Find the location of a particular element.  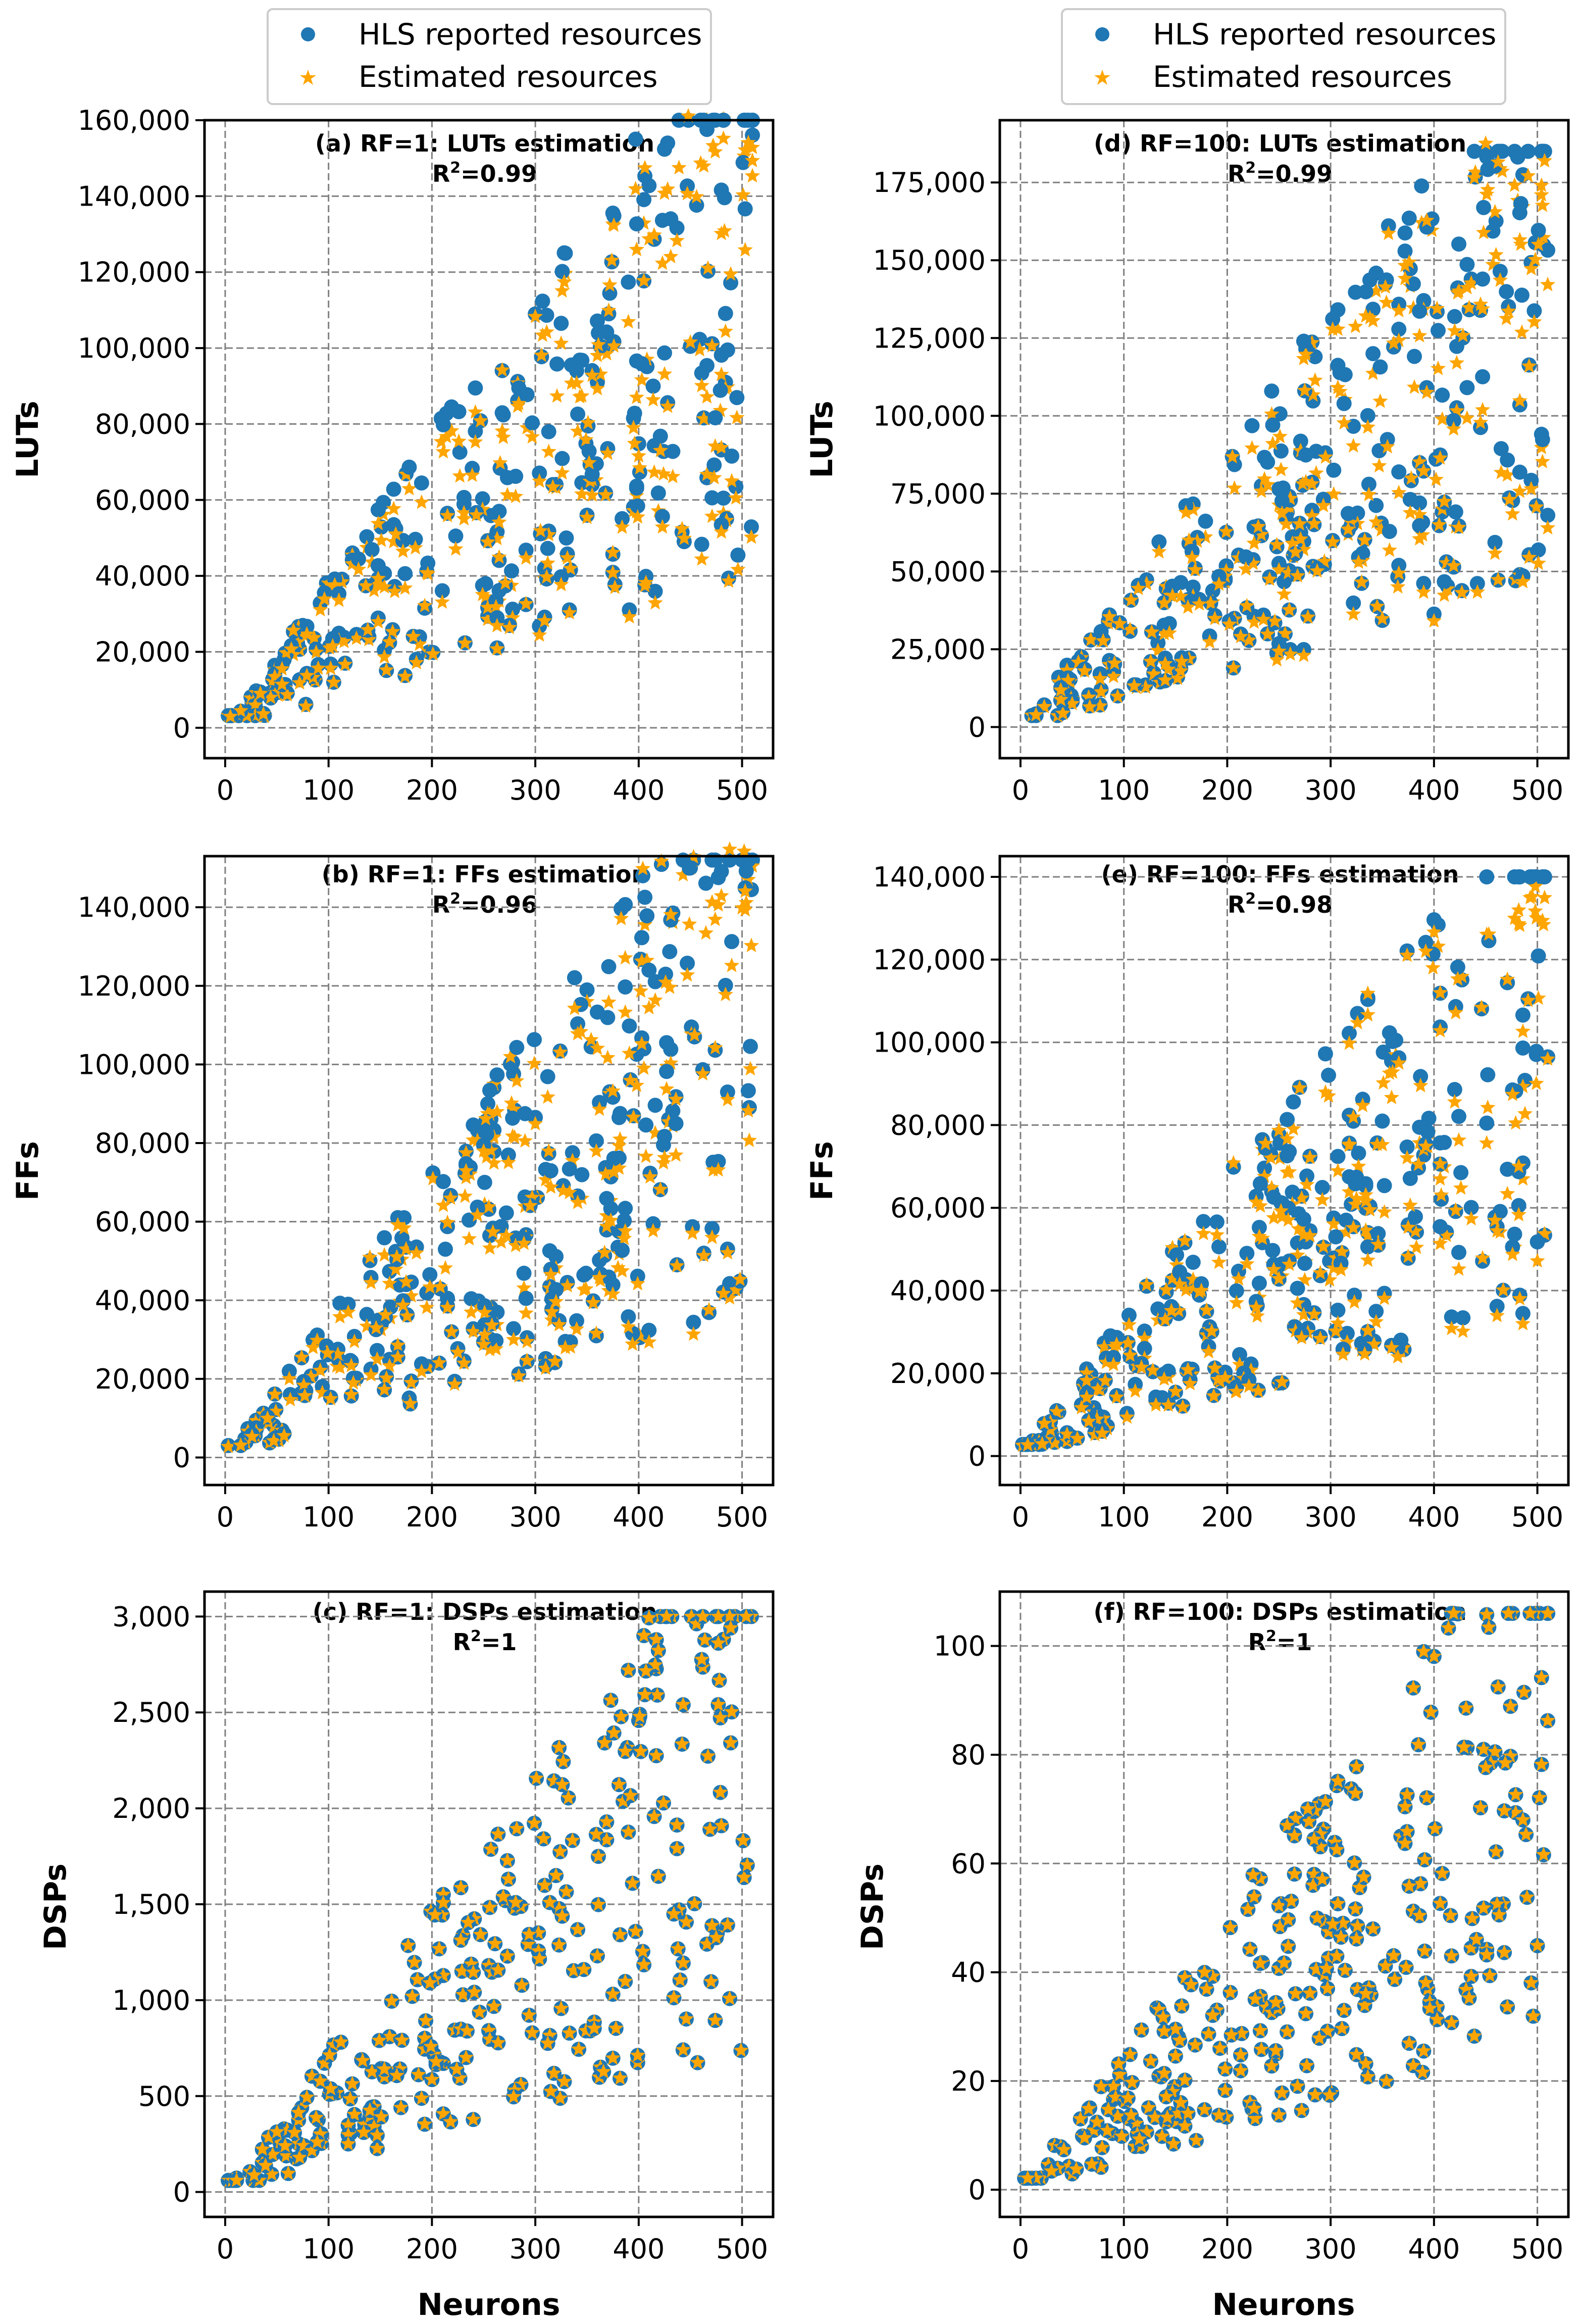

y-tick-label: 100,000 is located at coordinates (134, 1064).